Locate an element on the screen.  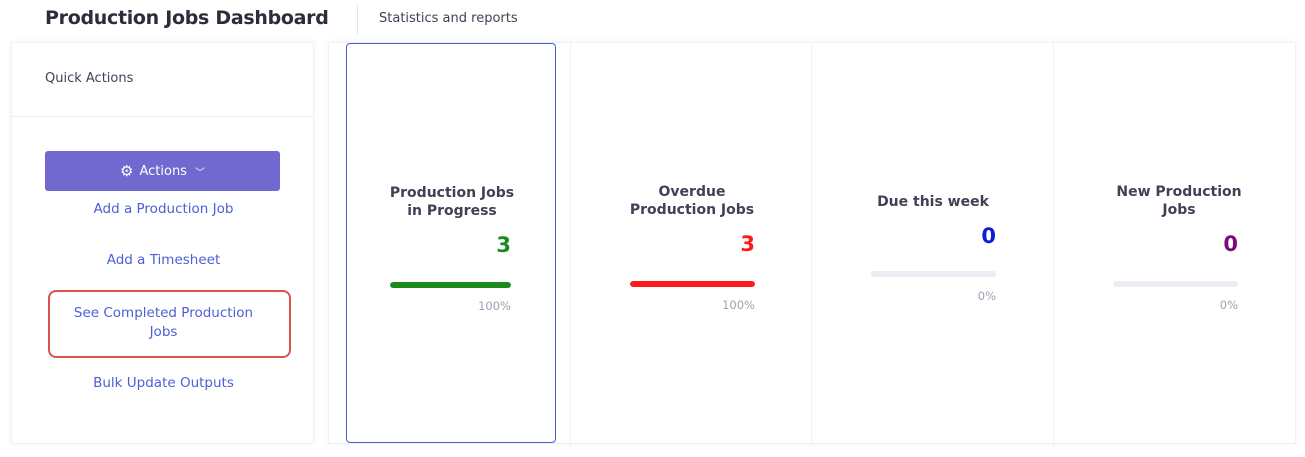
actions-button-label: Actions is located at coordinates (163, 171).